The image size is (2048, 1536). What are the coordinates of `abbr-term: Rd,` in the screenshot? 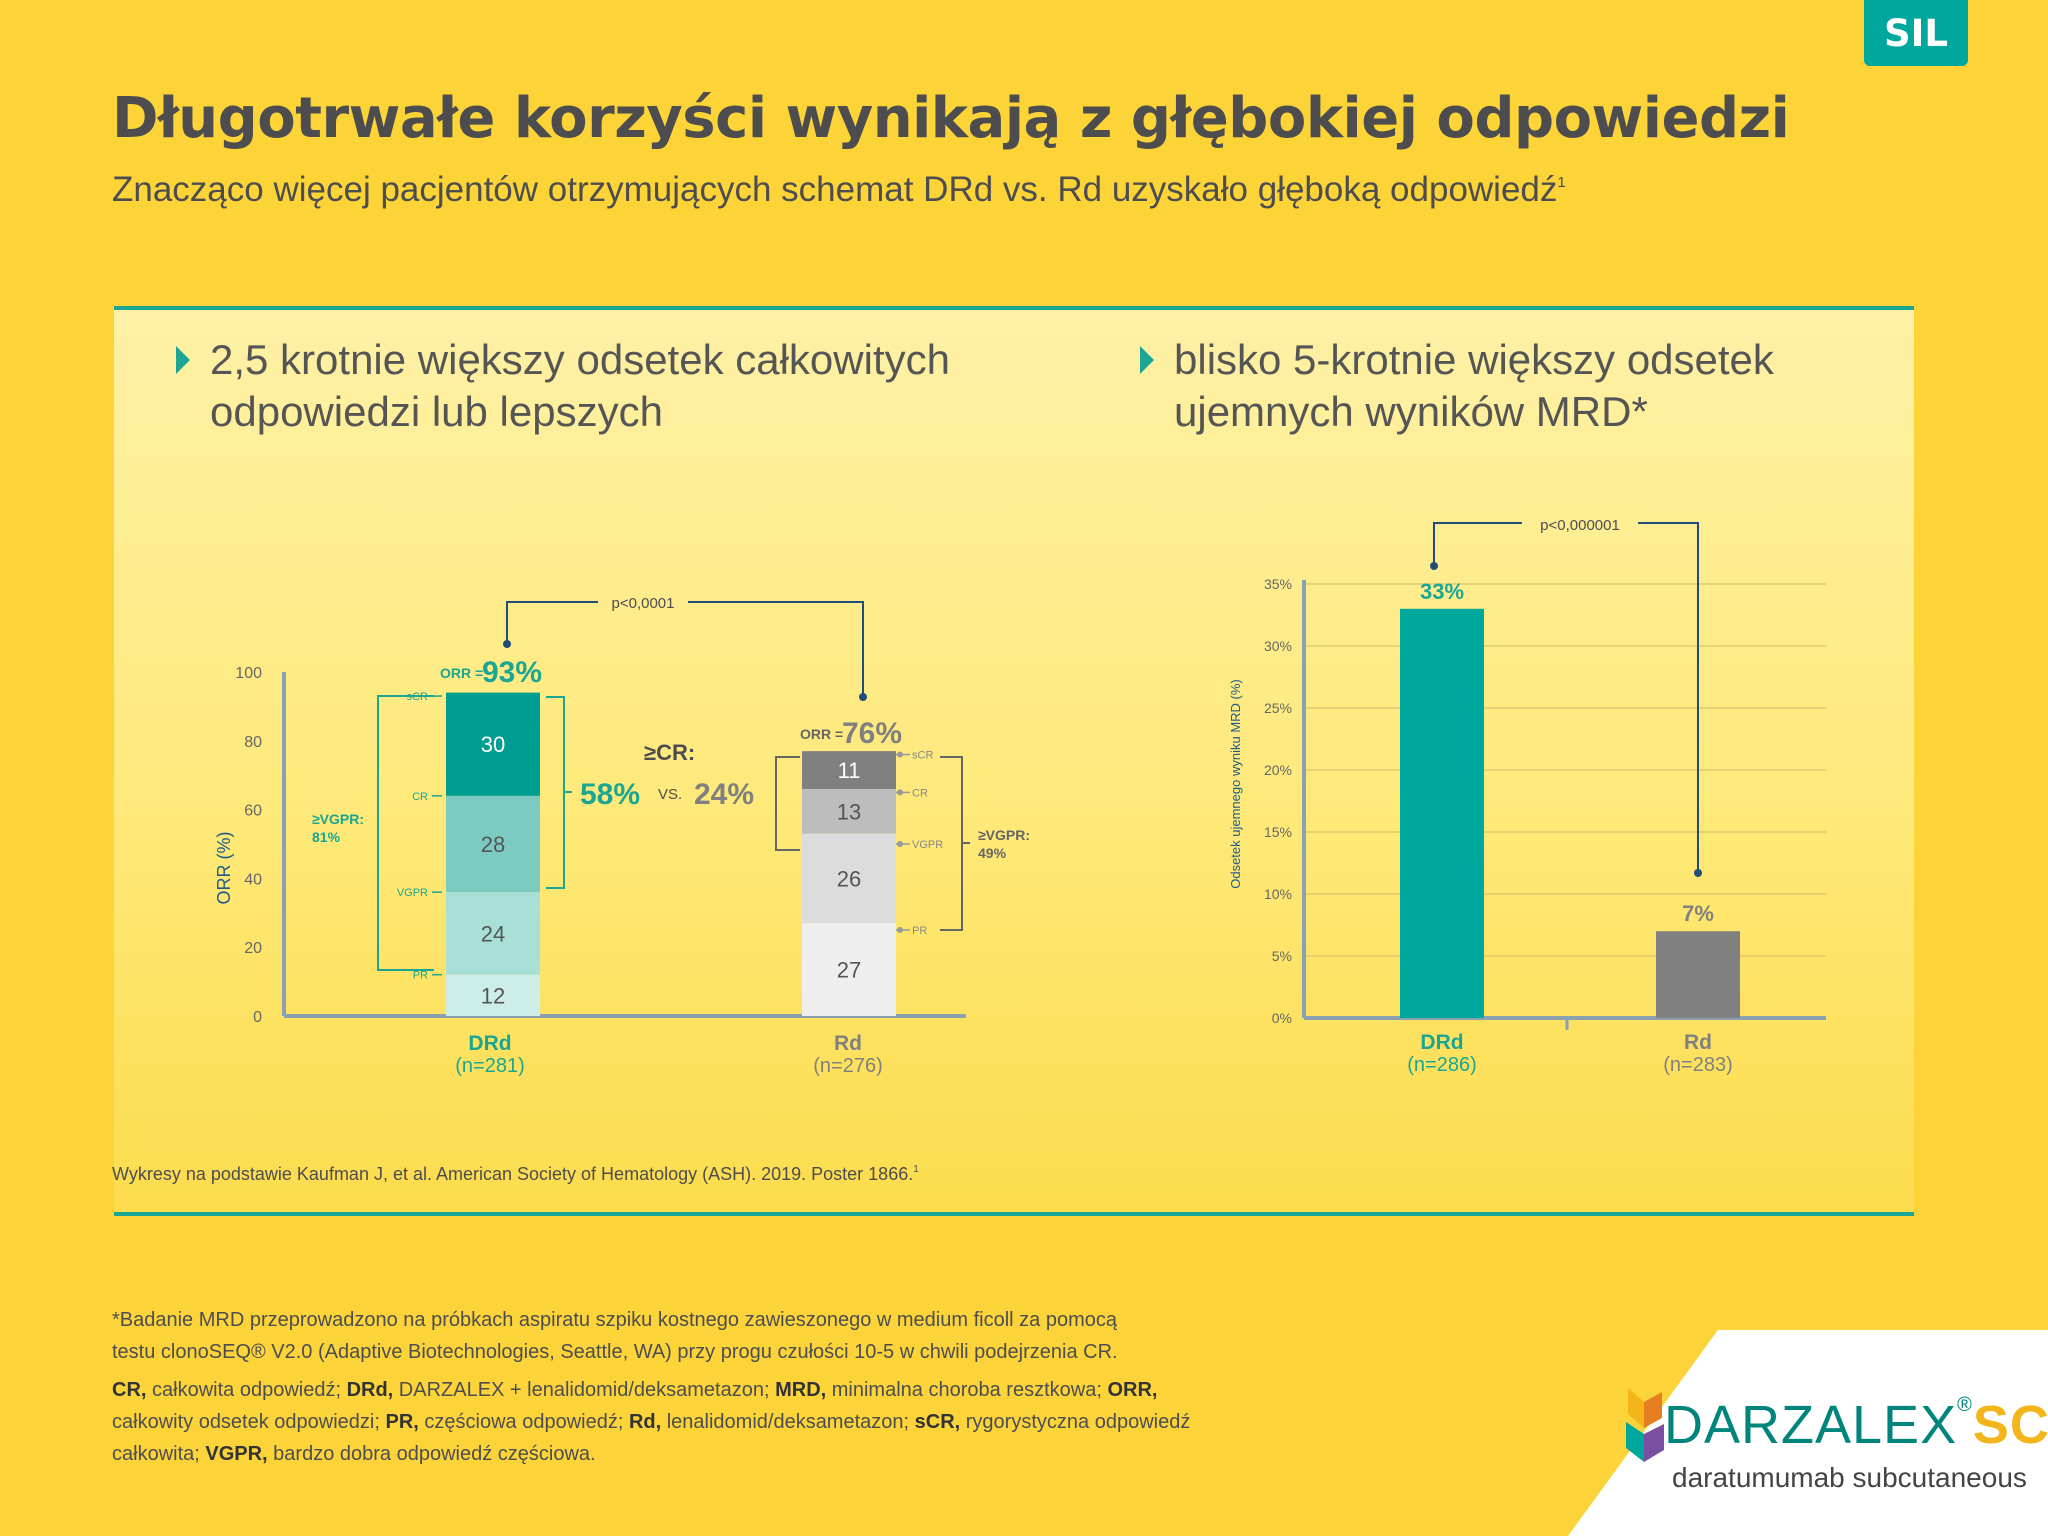 It's located at (645, 1422).